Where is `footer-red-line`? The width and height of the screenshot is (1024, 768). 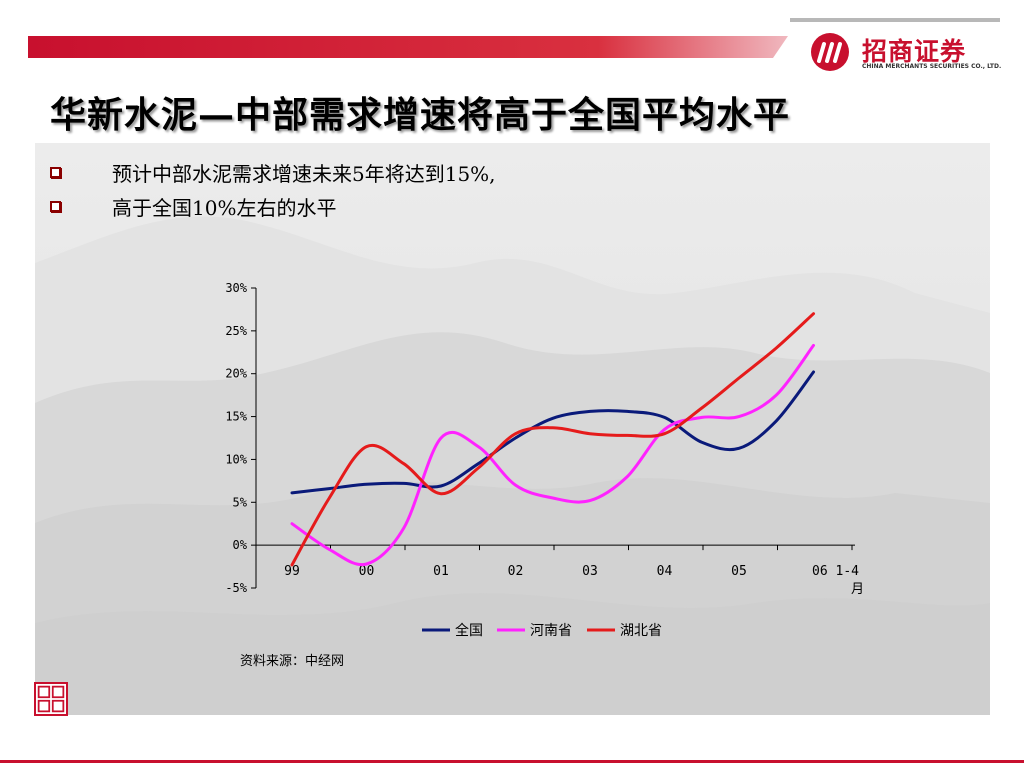 footer-red-line is located at coordinates (512, 761).